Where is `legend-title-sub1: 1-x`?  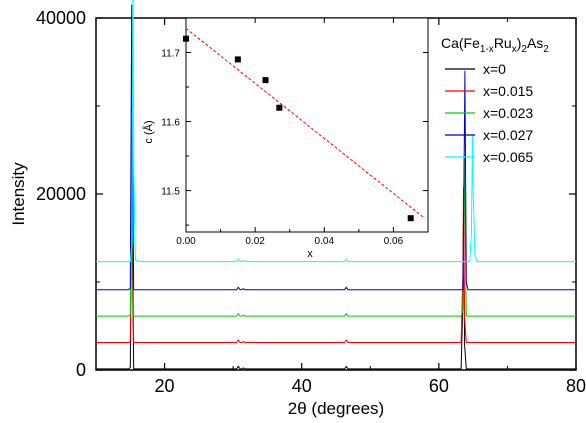
legend-title-sub1: 1-x is located at coordinates (487, 49).